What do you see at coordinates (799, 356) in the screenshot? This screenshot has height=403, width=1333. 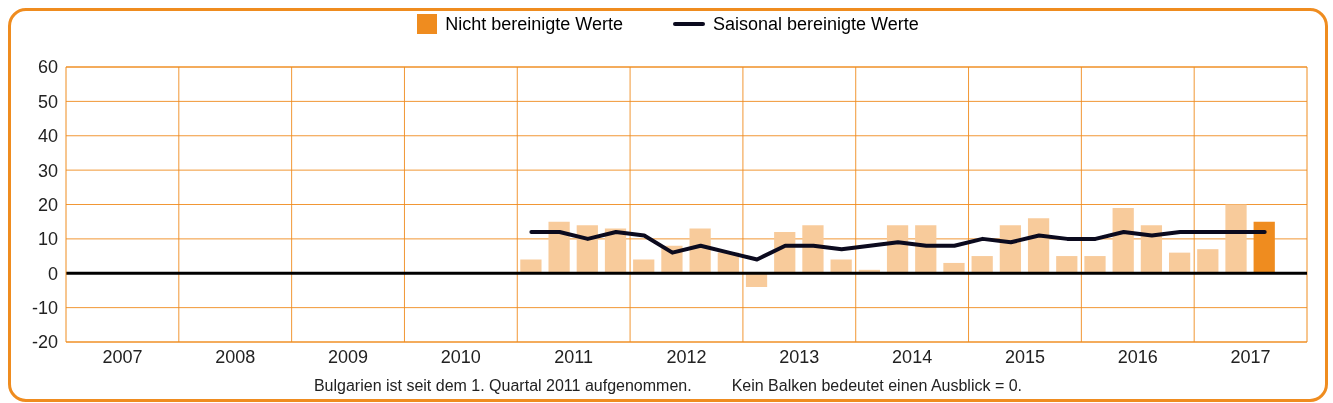 I see `x-tick-label: 2013` at bounding box center [799, 356].